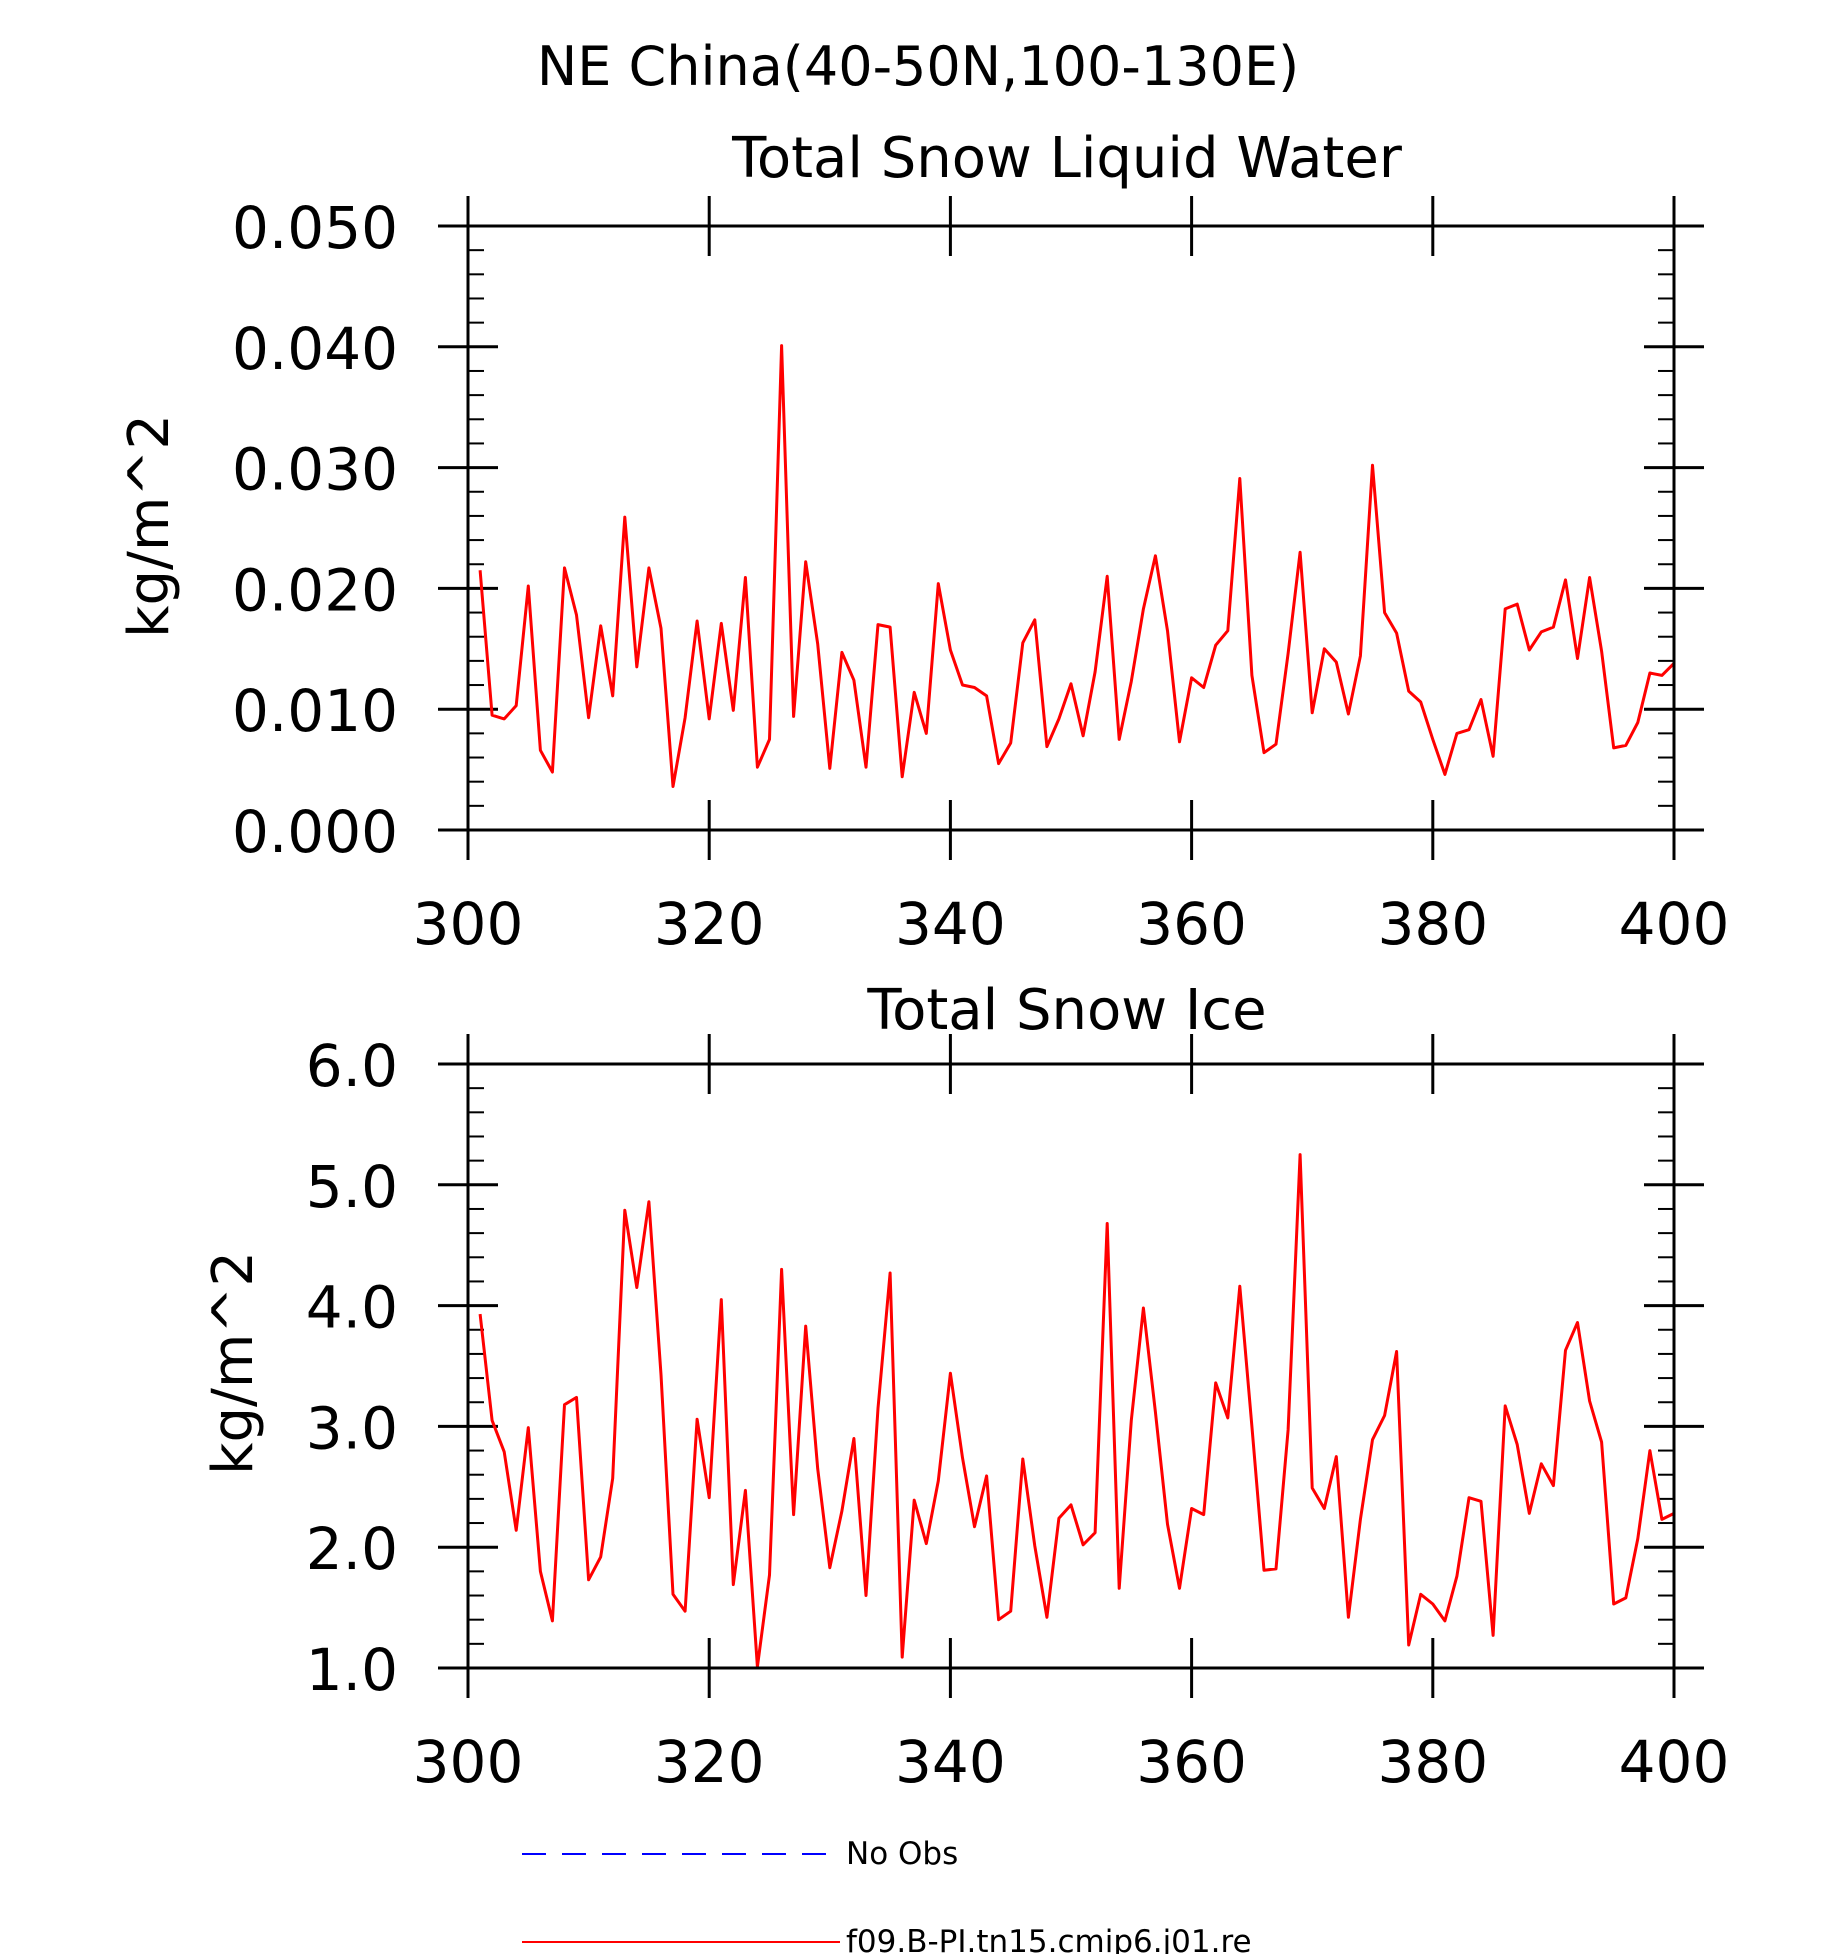 This screenshot has width=1836, height=1954. I want to click on legend: No Obs f09.B-PI.tn15.cmip6.j01.re, so click(887, 1895).